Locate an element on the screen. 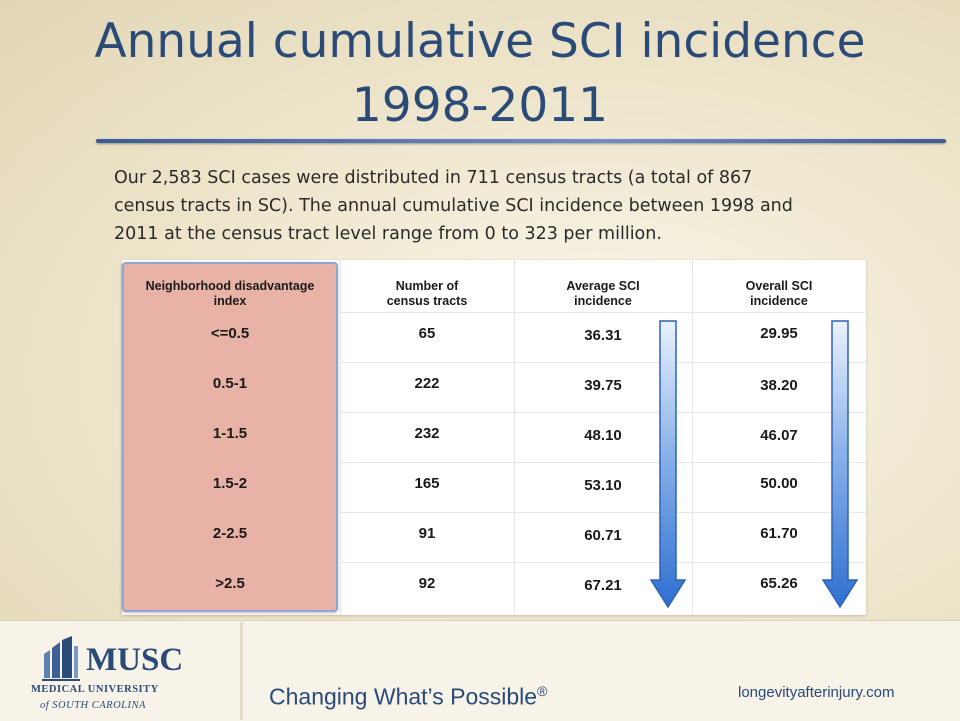 The width and height of the screenshot is (960, 721). cell-overall-incidence: 46.07 is located at coordinates (779, 435).